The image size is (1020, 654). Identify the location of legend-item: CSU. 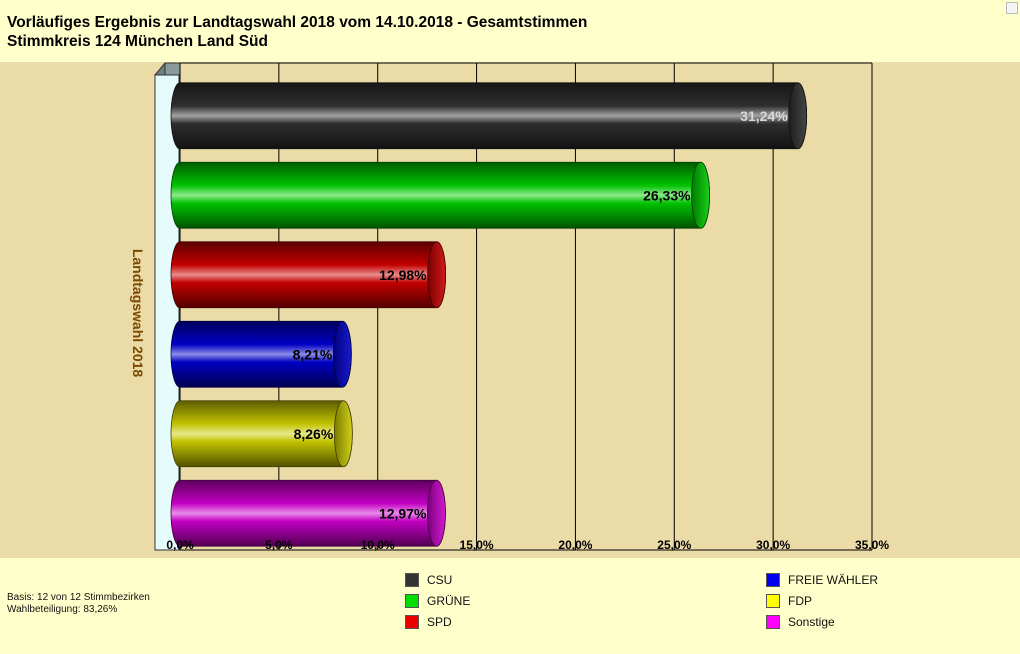
(428, 580).